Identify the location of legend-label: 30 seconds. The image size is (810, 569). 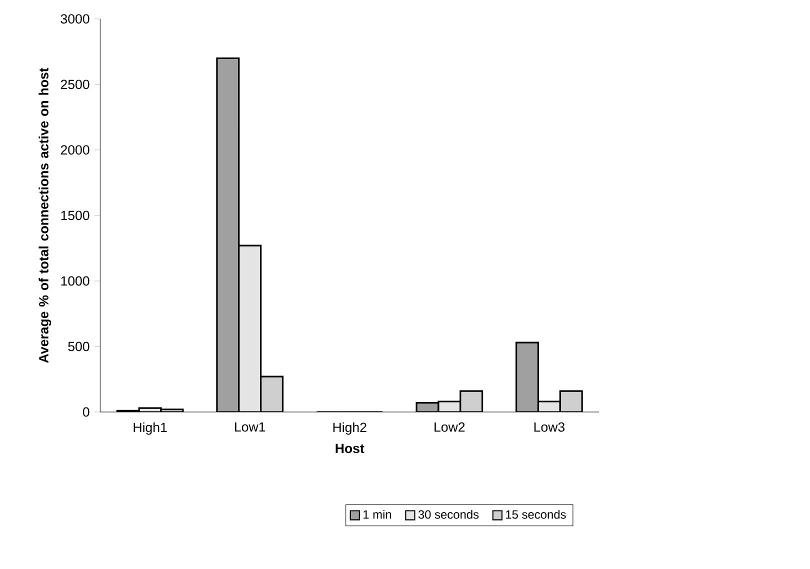
(448, 514).